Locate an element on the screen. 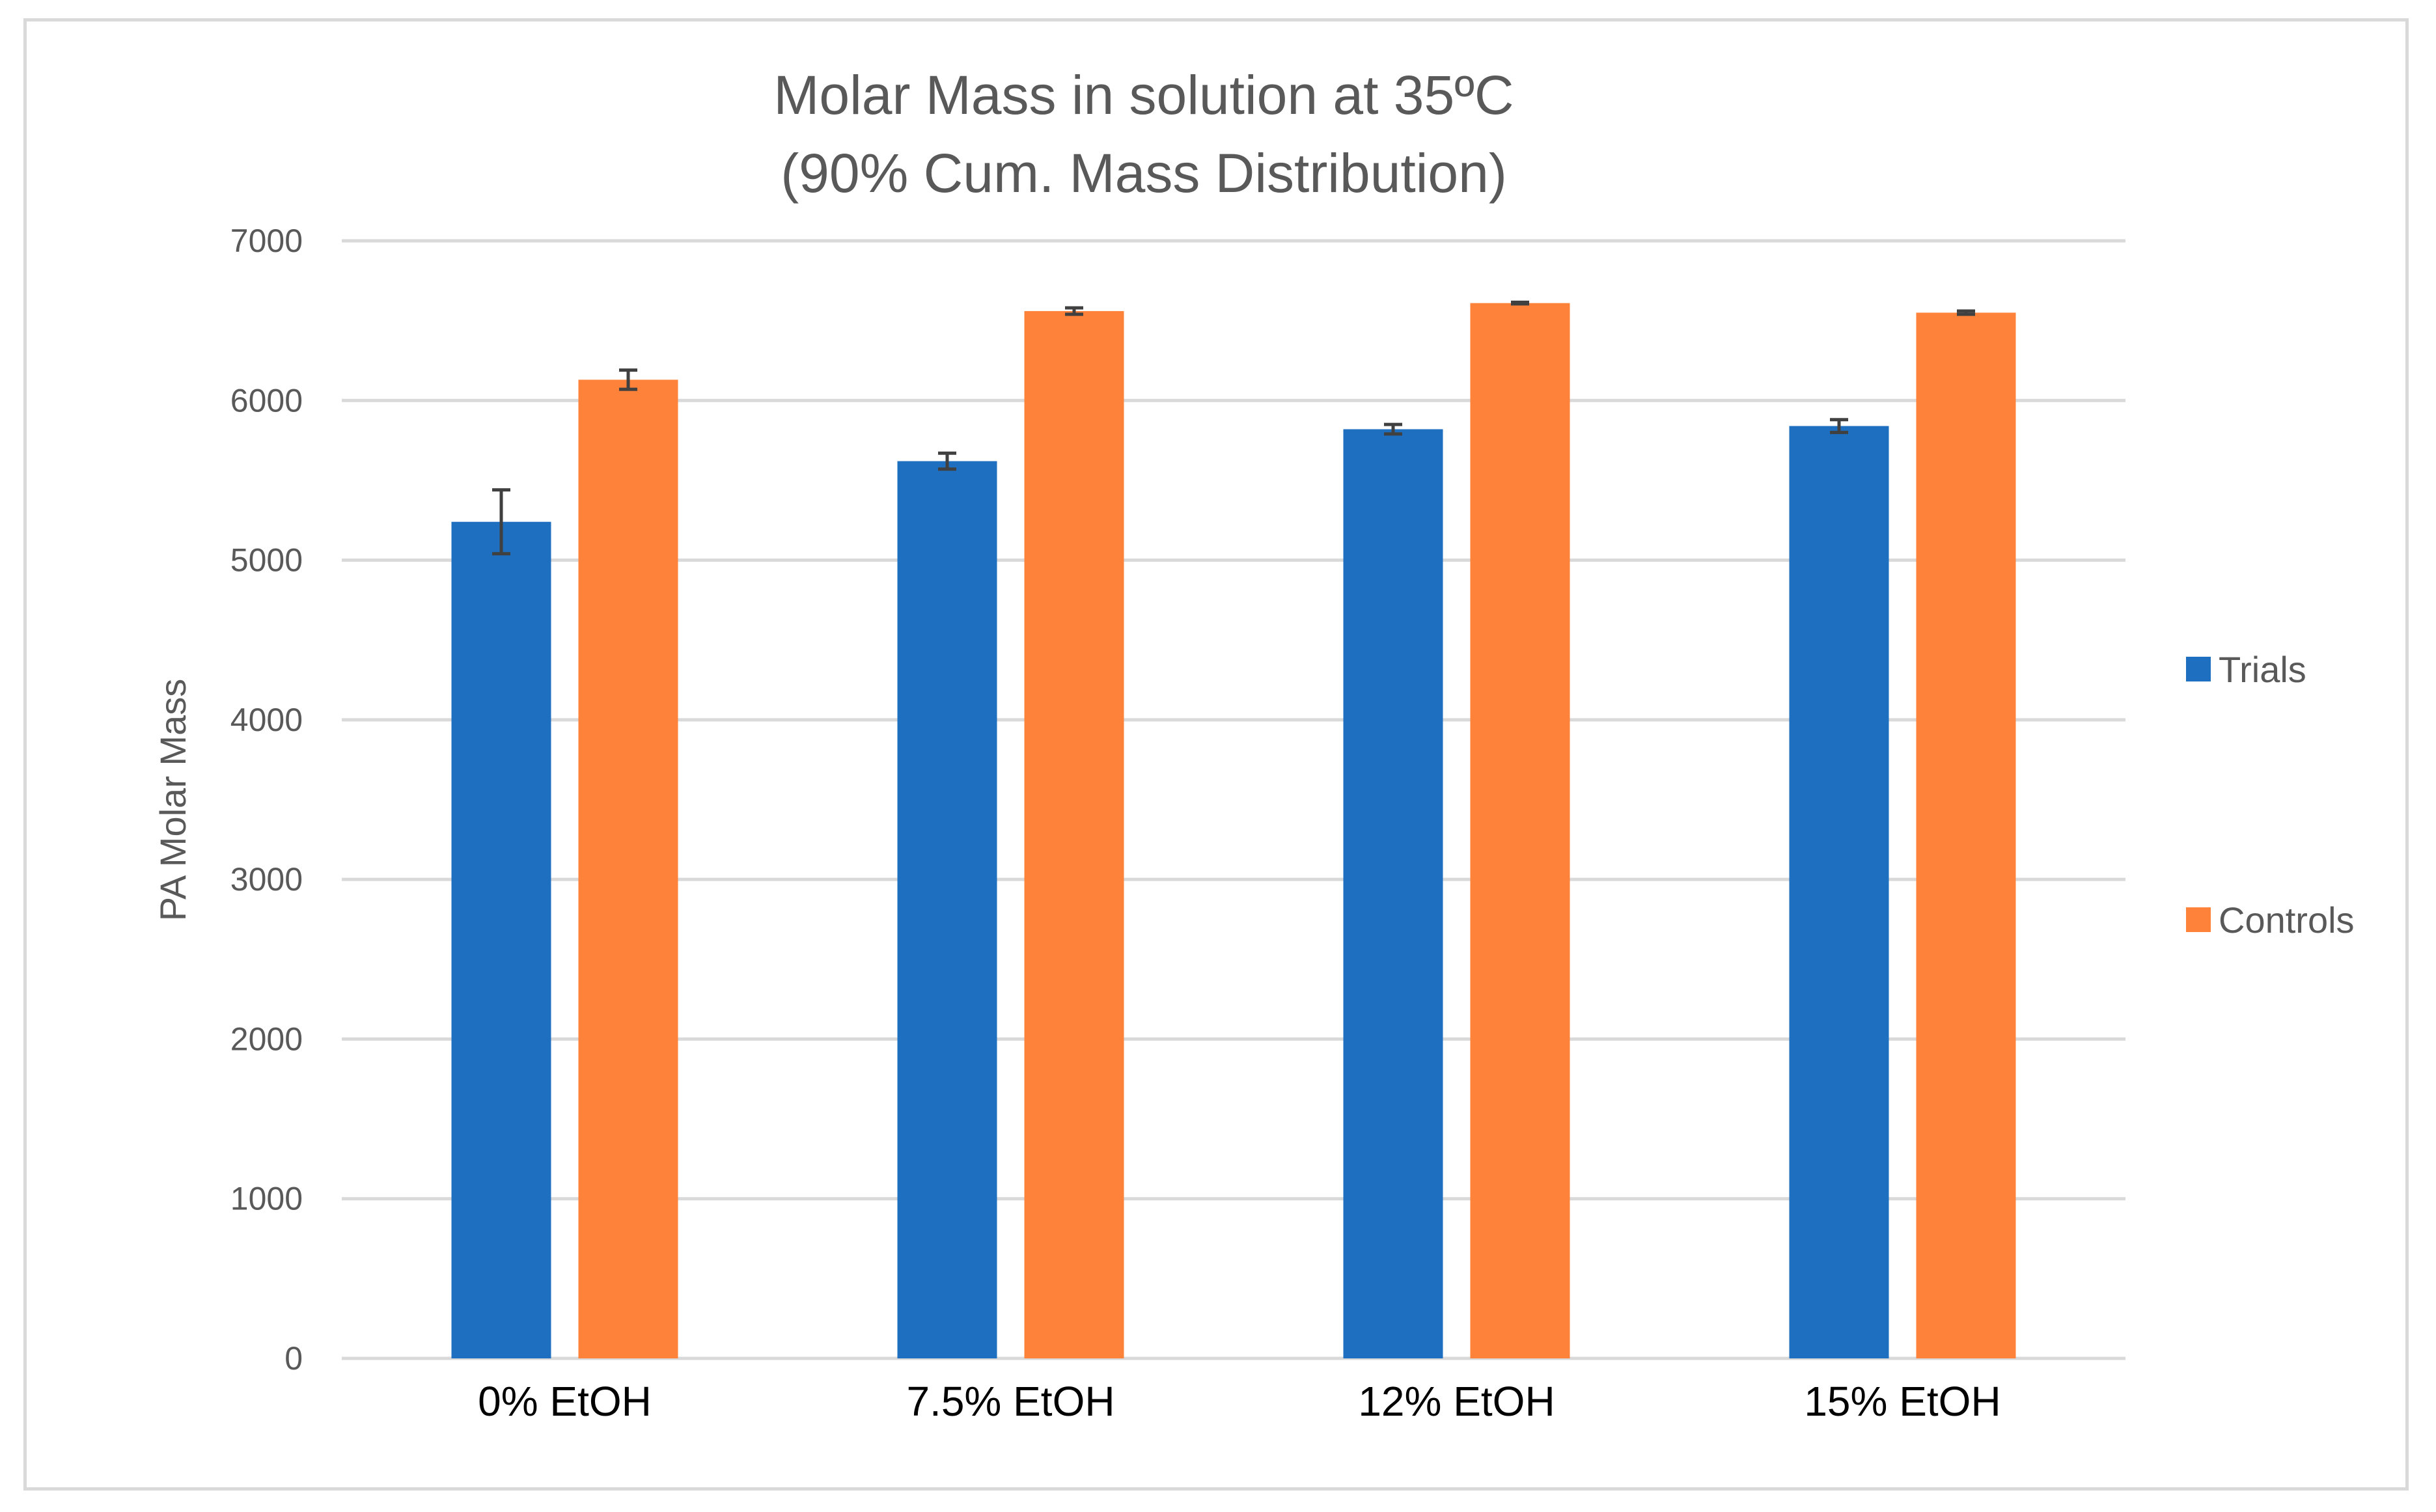 This screenshot has height=1512, width=2436. x-category-label: 0% EtOH is located at coordinates (565, 1401).